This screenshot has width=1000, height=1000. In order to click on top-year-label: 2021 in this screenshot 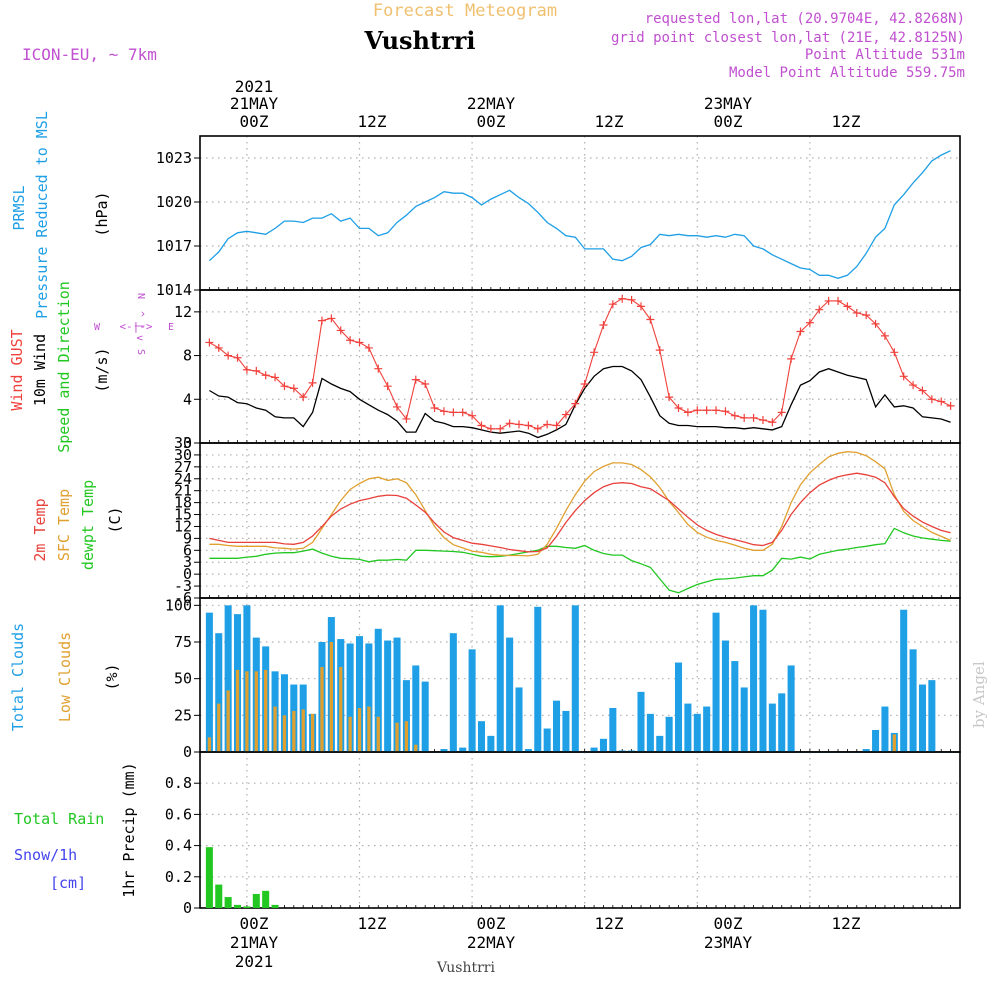, I will do `click(254, 86)`.